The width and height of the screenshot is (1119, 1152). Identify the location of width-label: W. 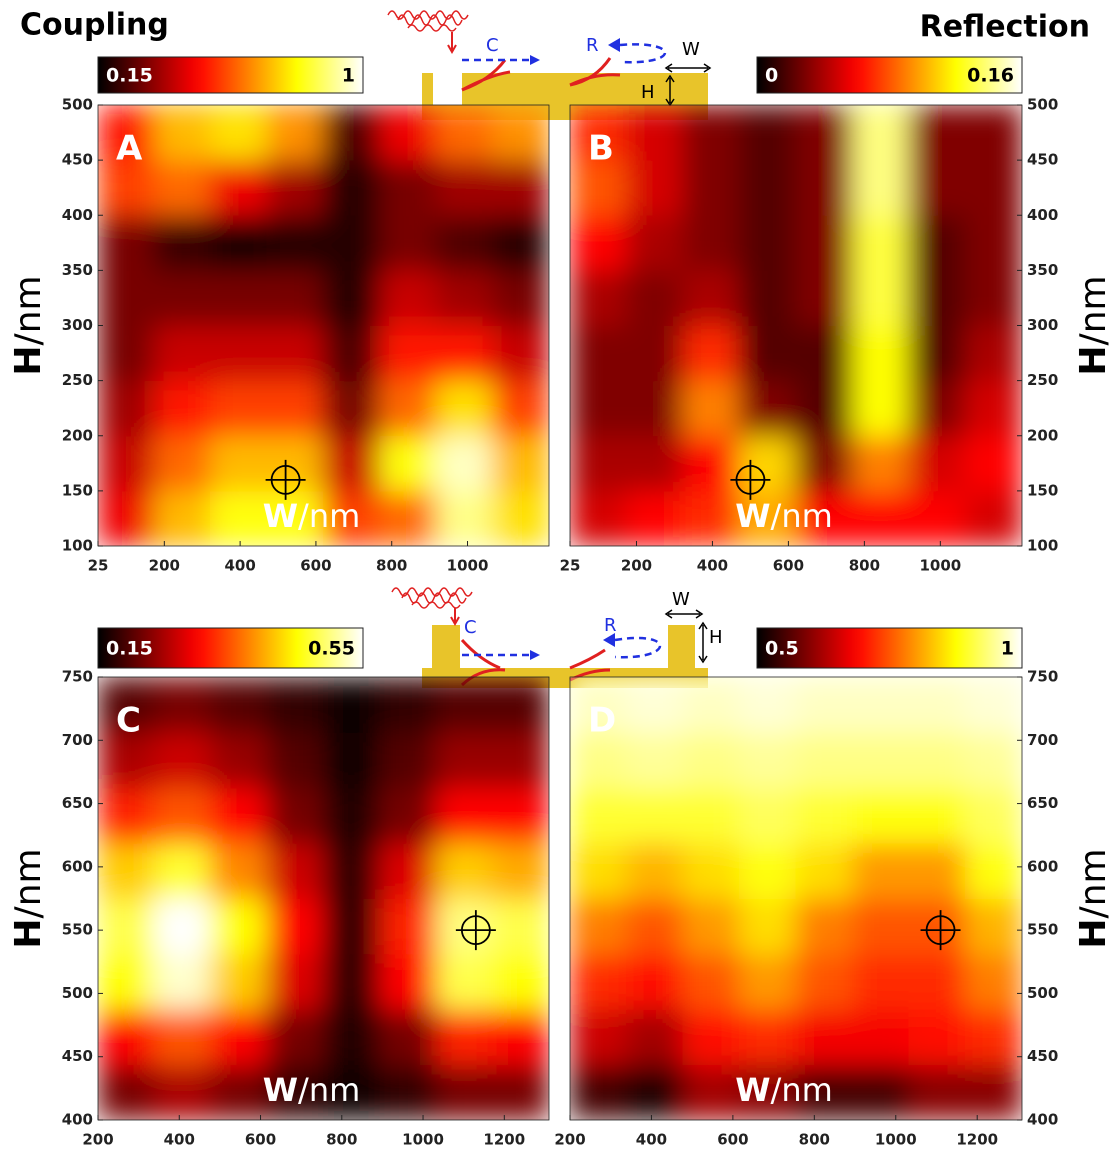
(681, 599).